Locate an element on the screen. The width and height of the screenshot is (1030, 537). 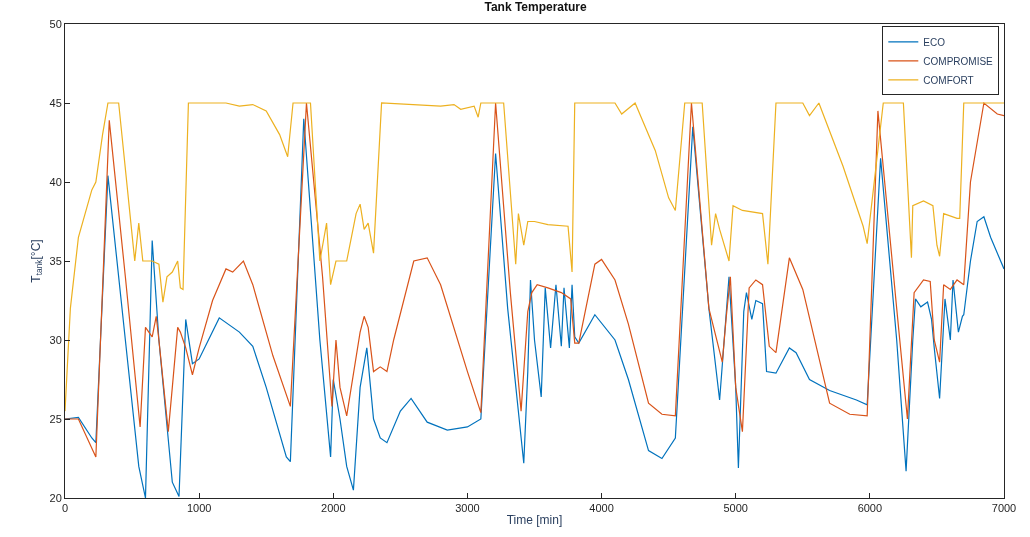
y-tick-label: 35 is located at coordinates (55, 260).